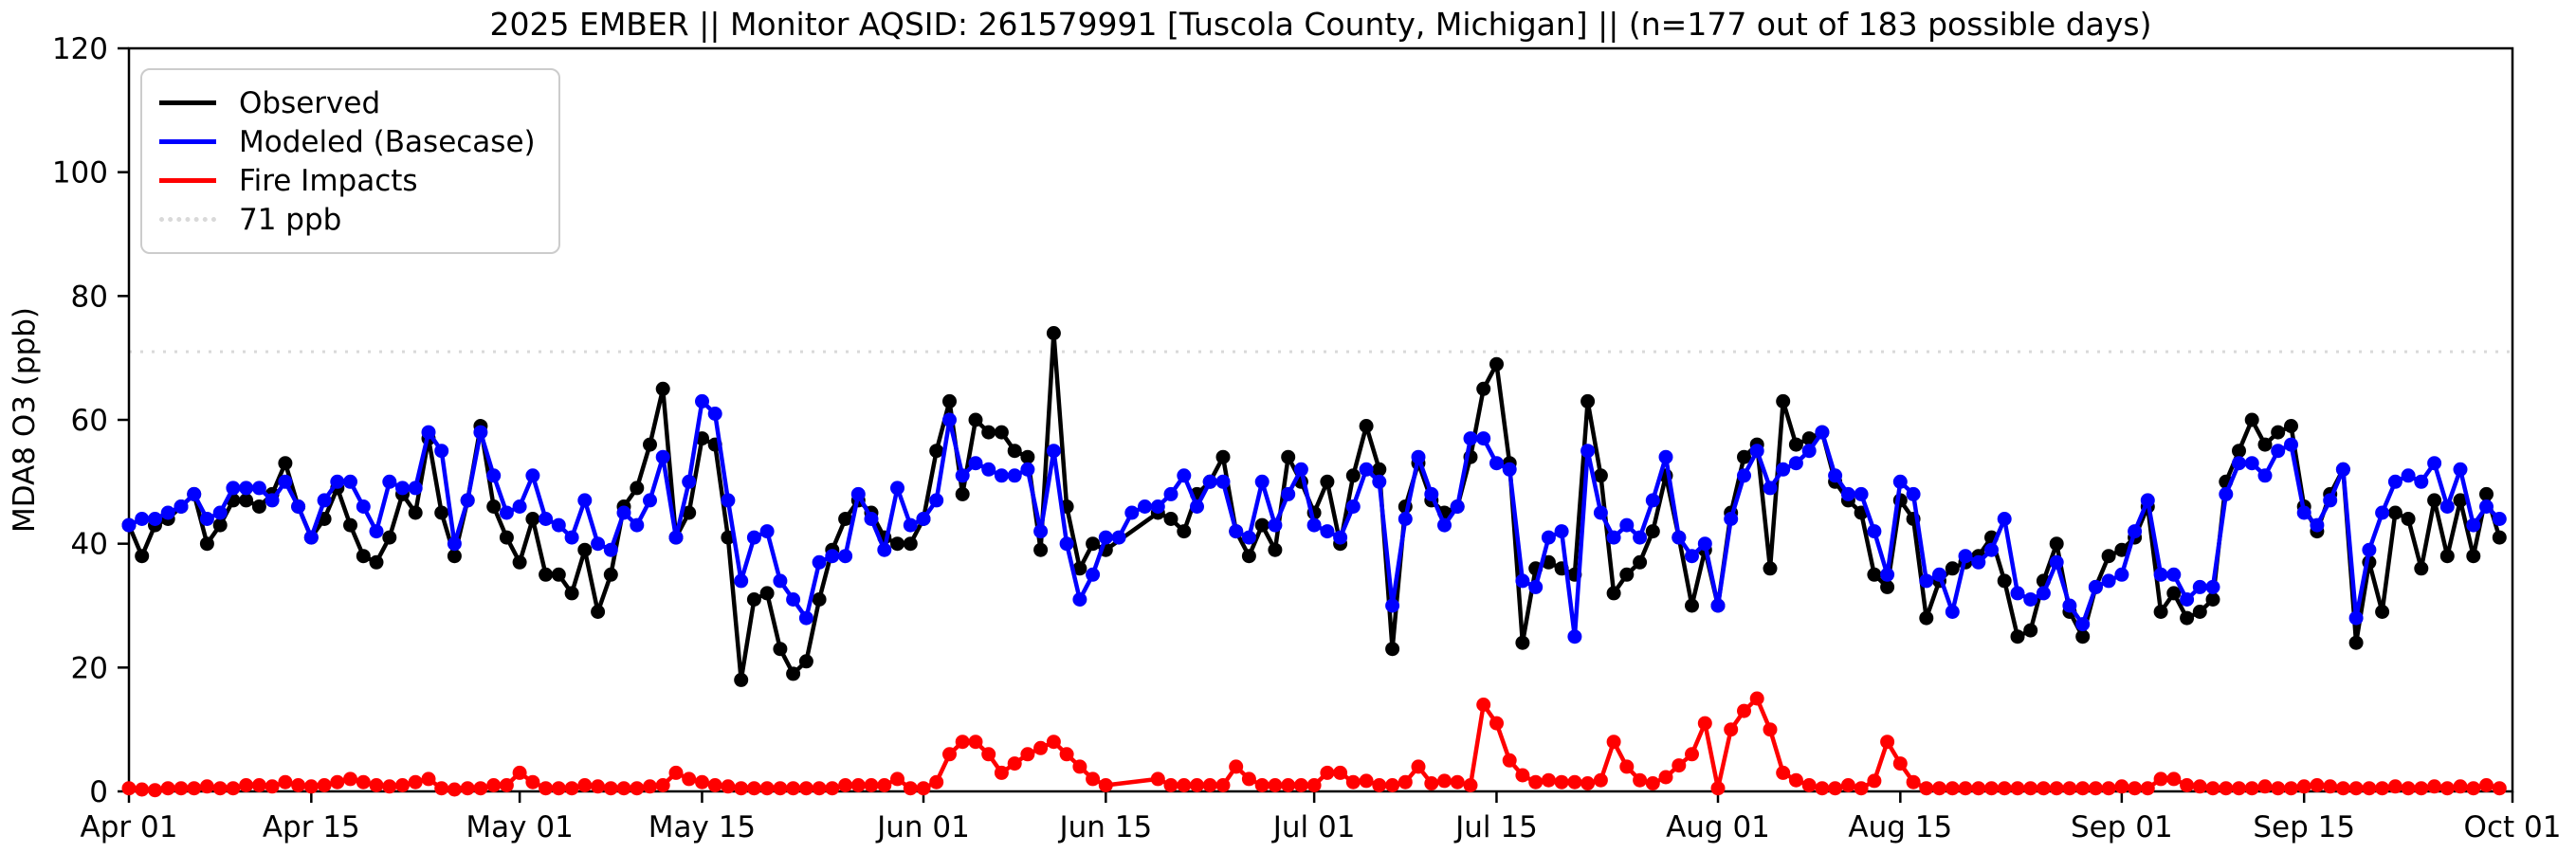 This screenshot has width=2576, height=853. What do you see at coordinates (387, 141) in the screenshot?
I see `legend-label-modeled: Modeled (Basecase)` at bounding box center [387, 141].